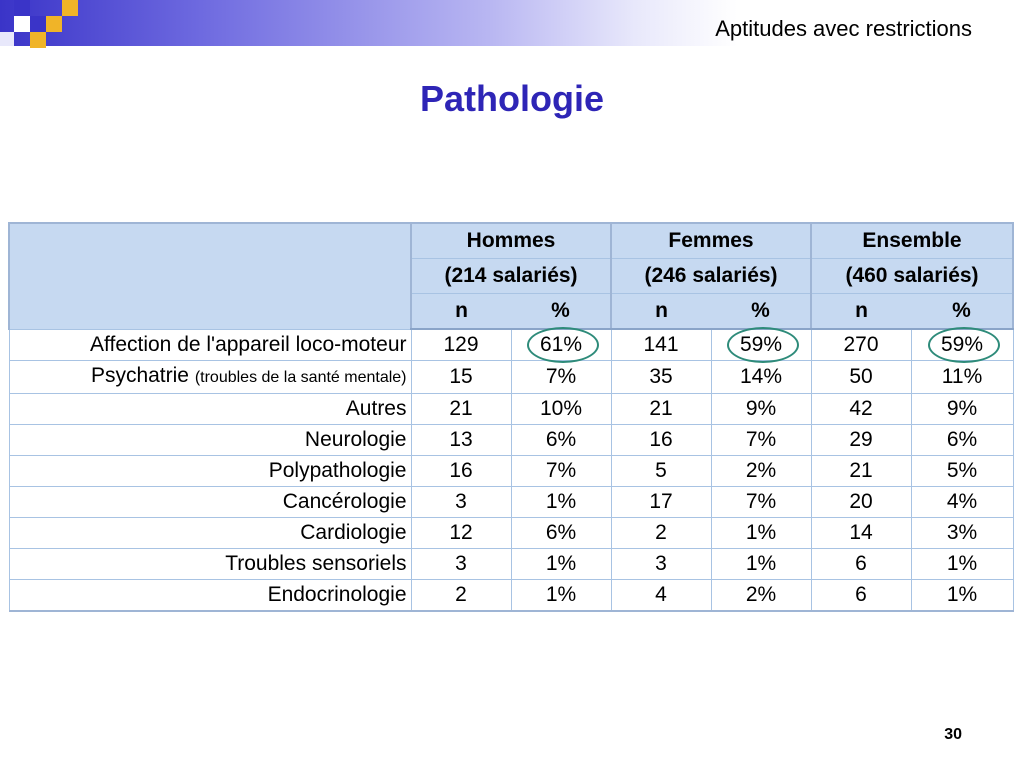  I want to click on cell-pct-ensemble: 1%, so click(962, 564).